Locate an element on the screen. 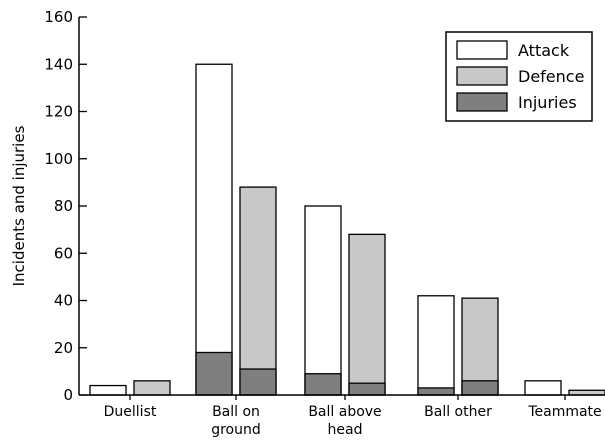 This screenshot has height=440, width=605. y-tick-label: 140 is located at coordinates (58, 64).